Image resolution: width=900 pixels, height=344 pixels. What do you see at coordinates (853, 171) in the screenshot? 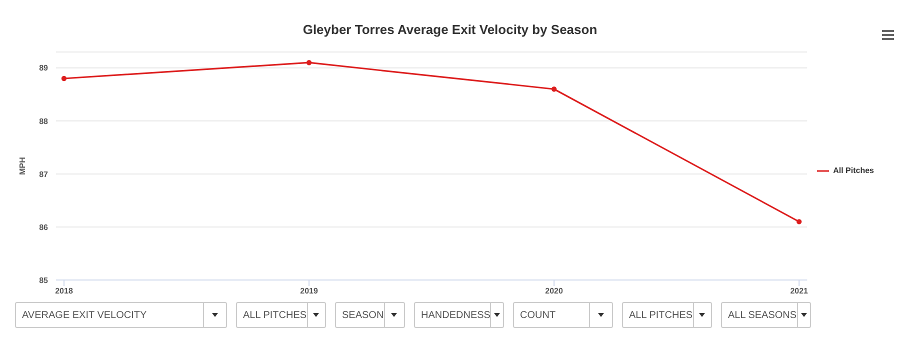
I see `legend-label: All Pitches` at bounding box center [853, 171].